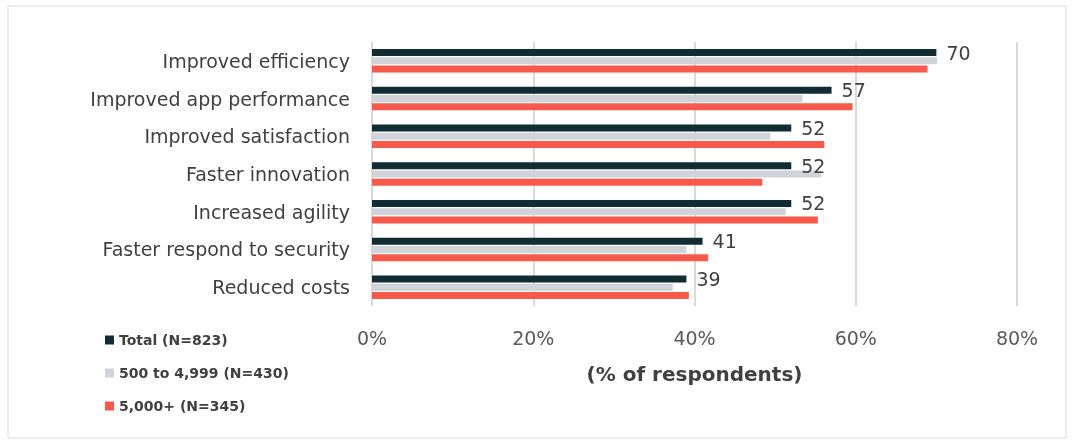 The height and width of the screenshot is (444, 1074). What do you see at coordinates (1017, 337) in the screenshot?
I see `x-tick-label: 80%` at bounding box center [1017, 337].